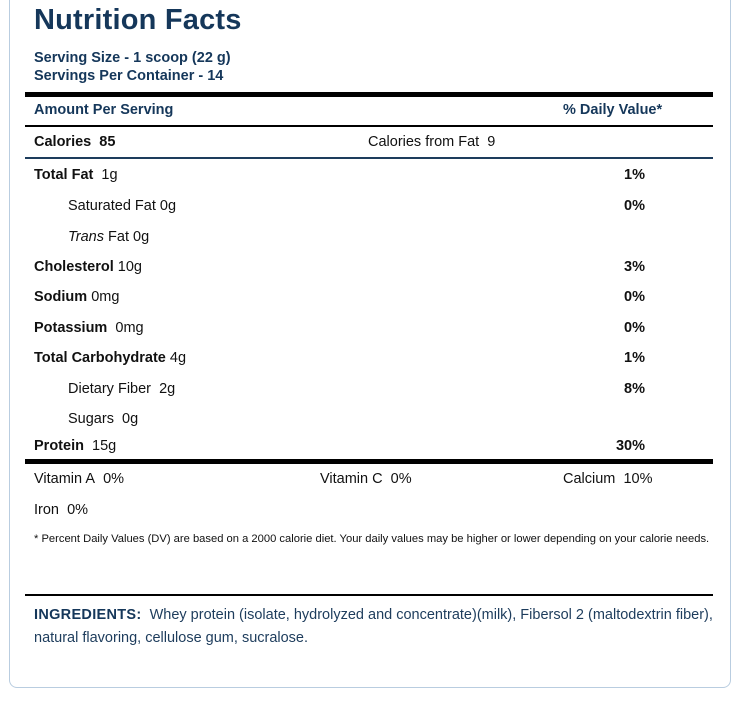 Image resolution: width=746 pixels, height=711 pixels. What do you see at coordinates (112, 206) in the screenshot?
I see `nutrient-name: Saturated Fat` at bounding box center [112, 206].